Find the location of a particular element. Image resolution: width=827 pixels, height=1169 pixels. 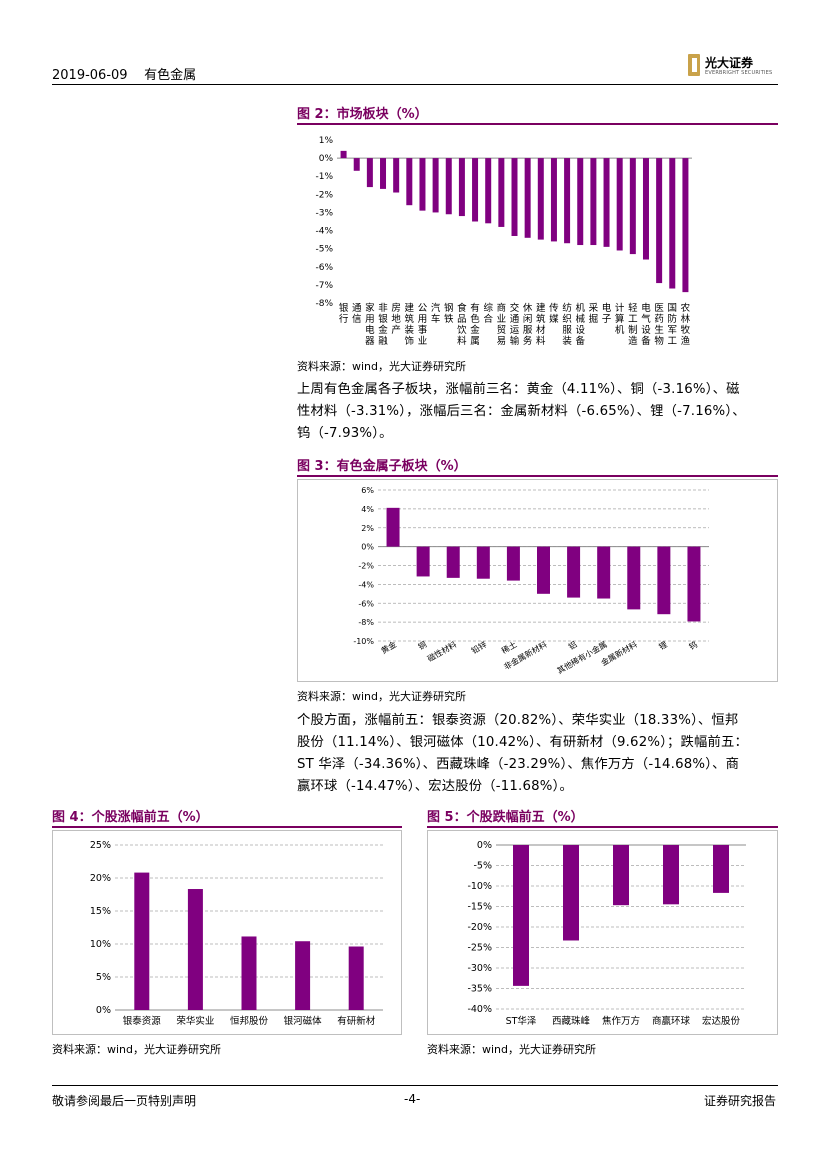

fig5-title-rule is located at coordinates (602, 827).